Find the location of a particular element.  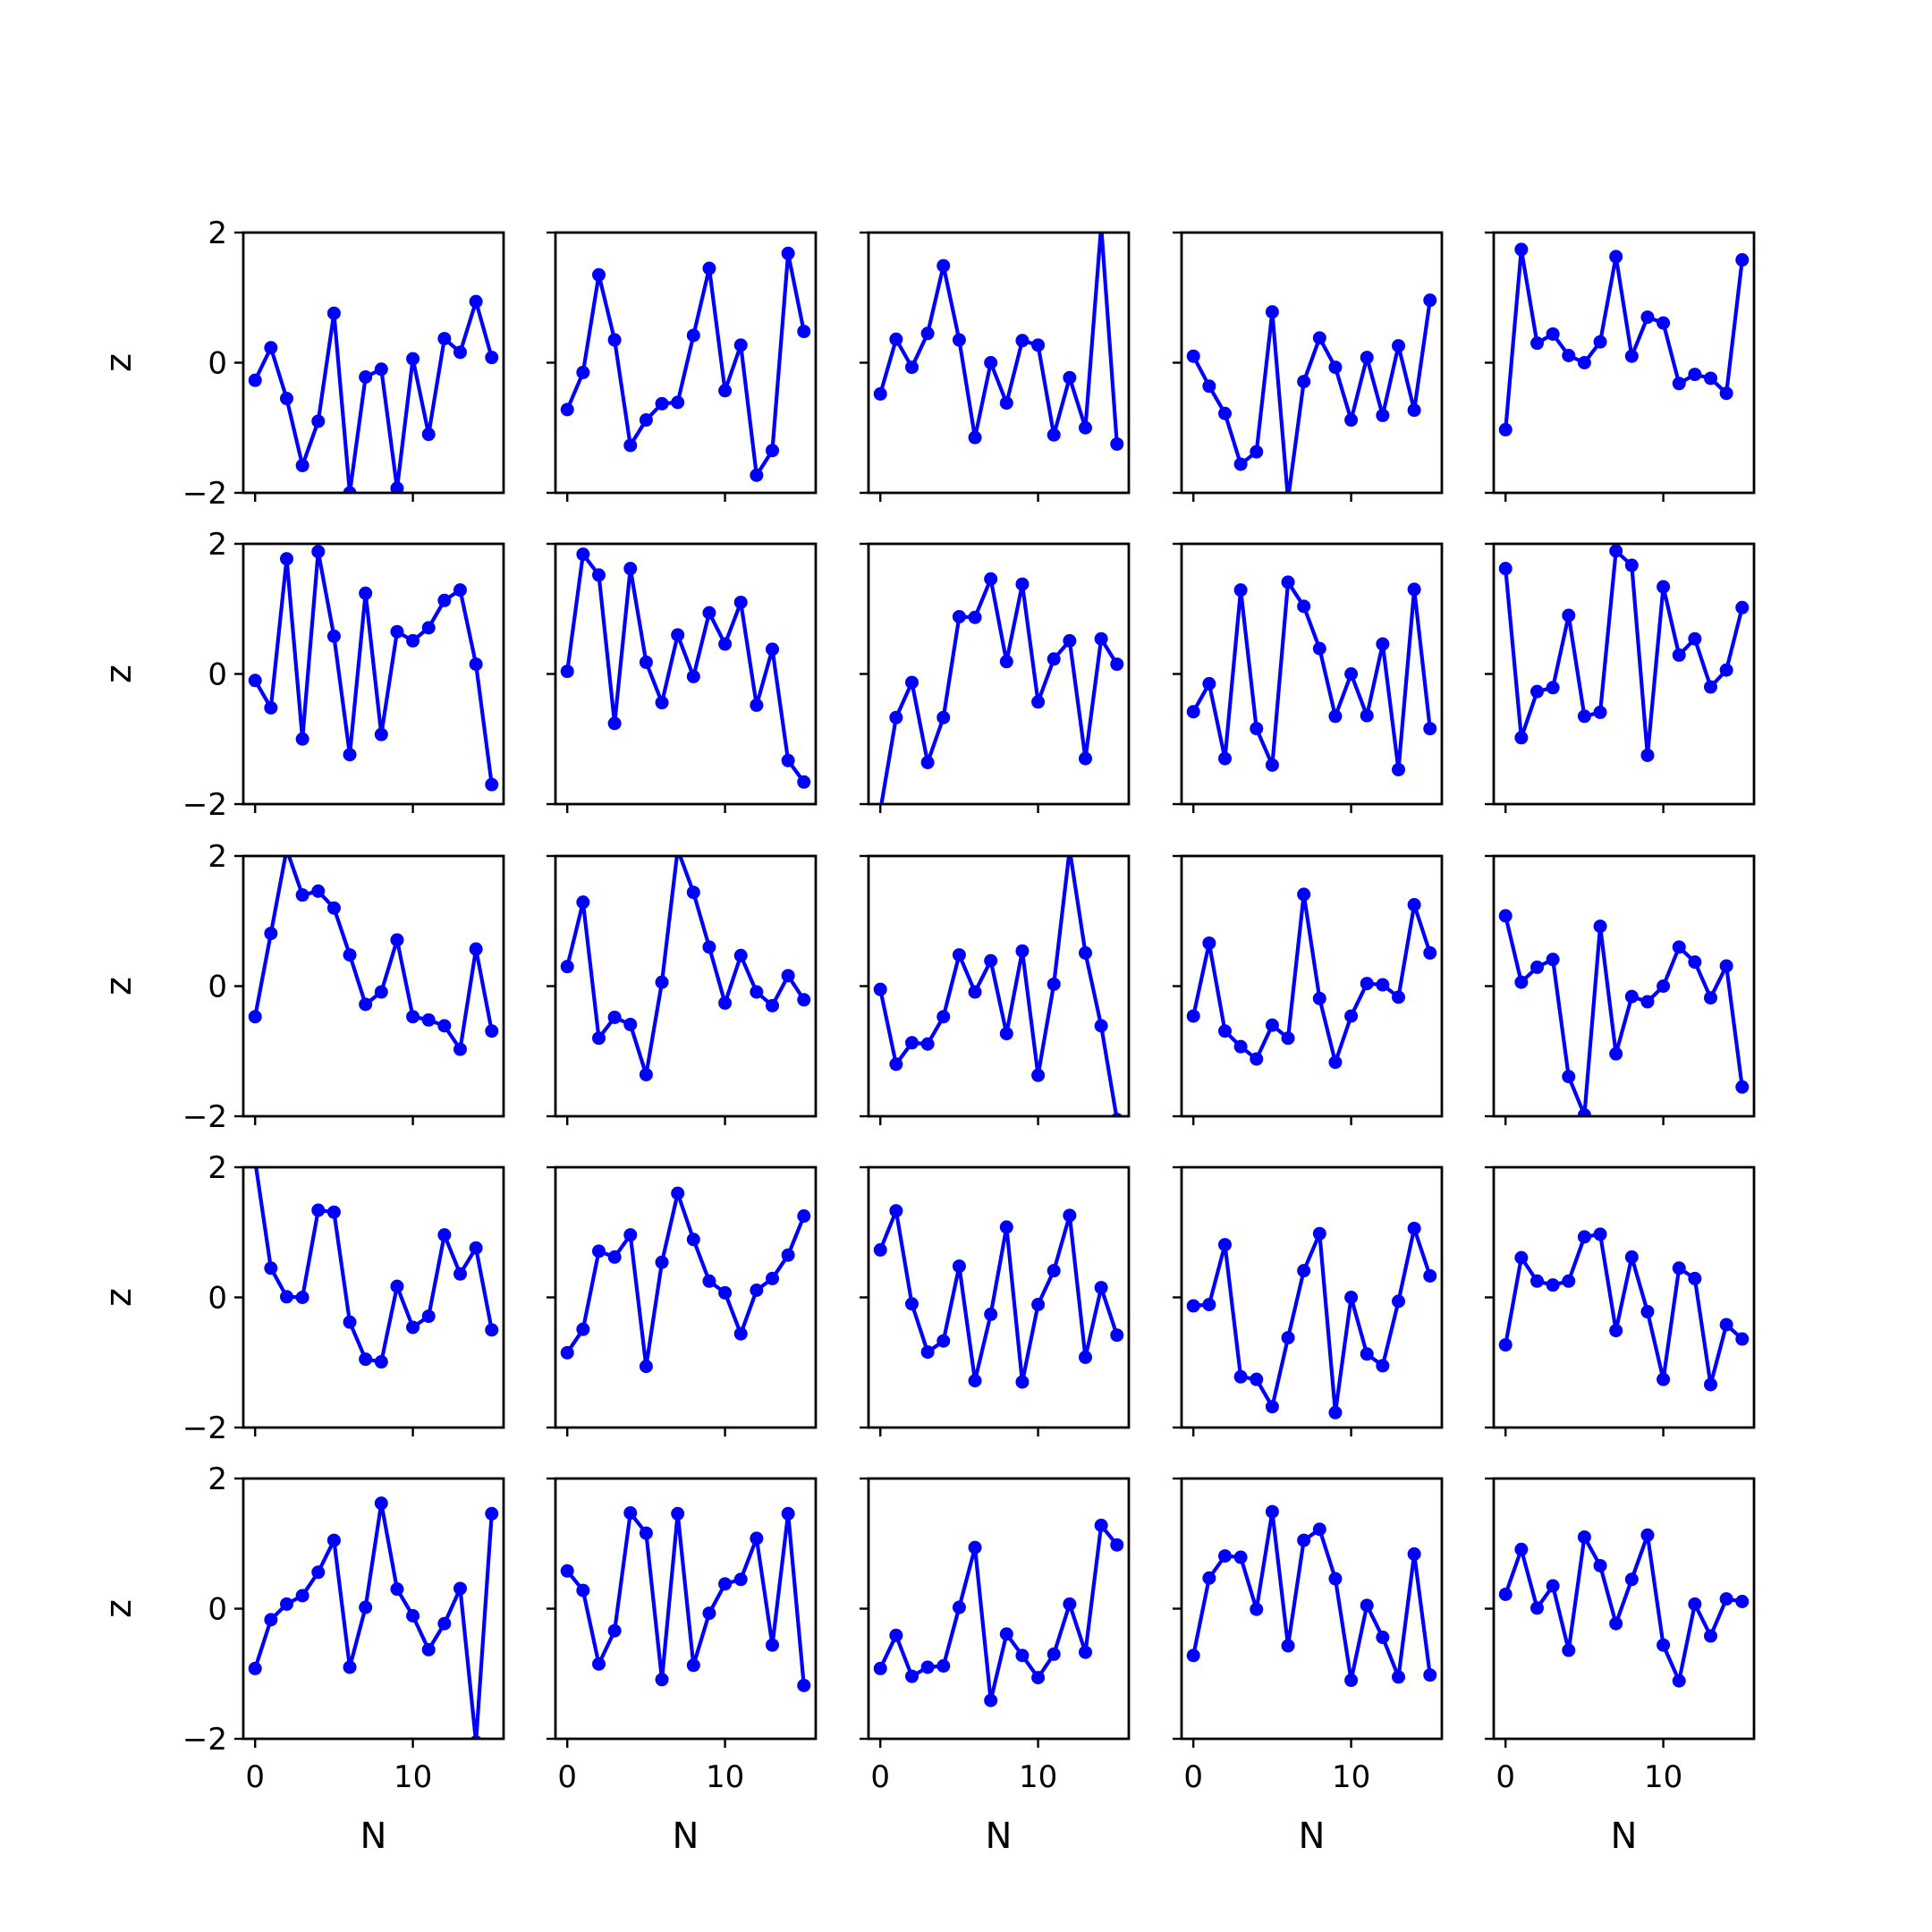

y-tick-label: −2 is located at coordinates (204, 805).